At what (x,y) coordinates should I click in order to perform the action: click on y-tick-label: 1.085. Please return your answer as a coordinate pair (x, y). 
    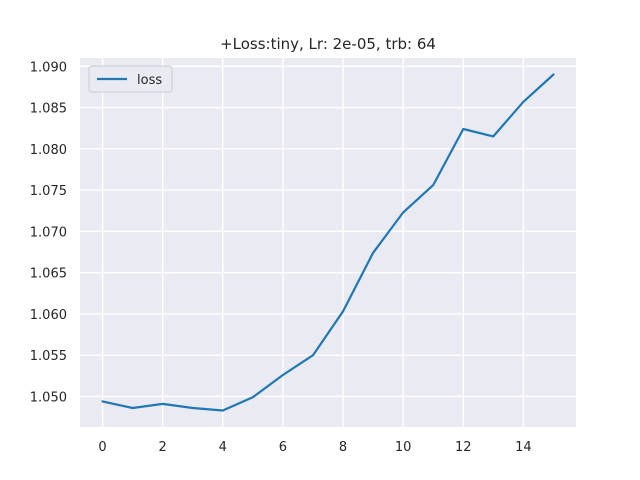
    Looking at the image, I should click on (48, 109).